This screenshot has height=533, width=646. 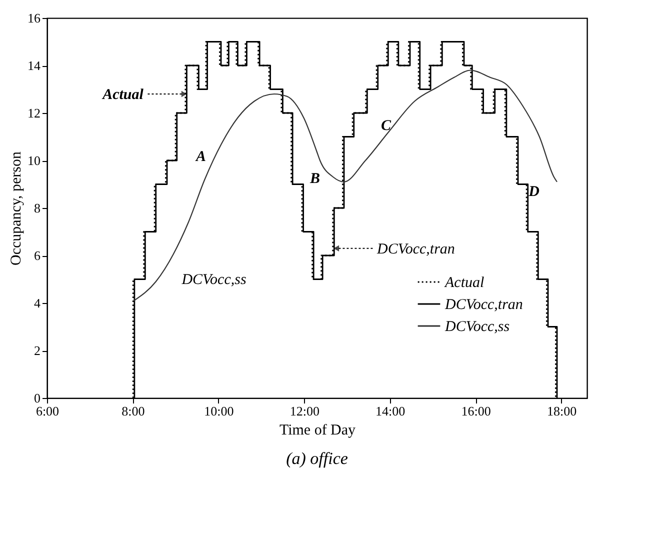 What do you see at coordinates (534, 192) in the screenshot?
I see `annotation: D` at bounding box center [534, 192].